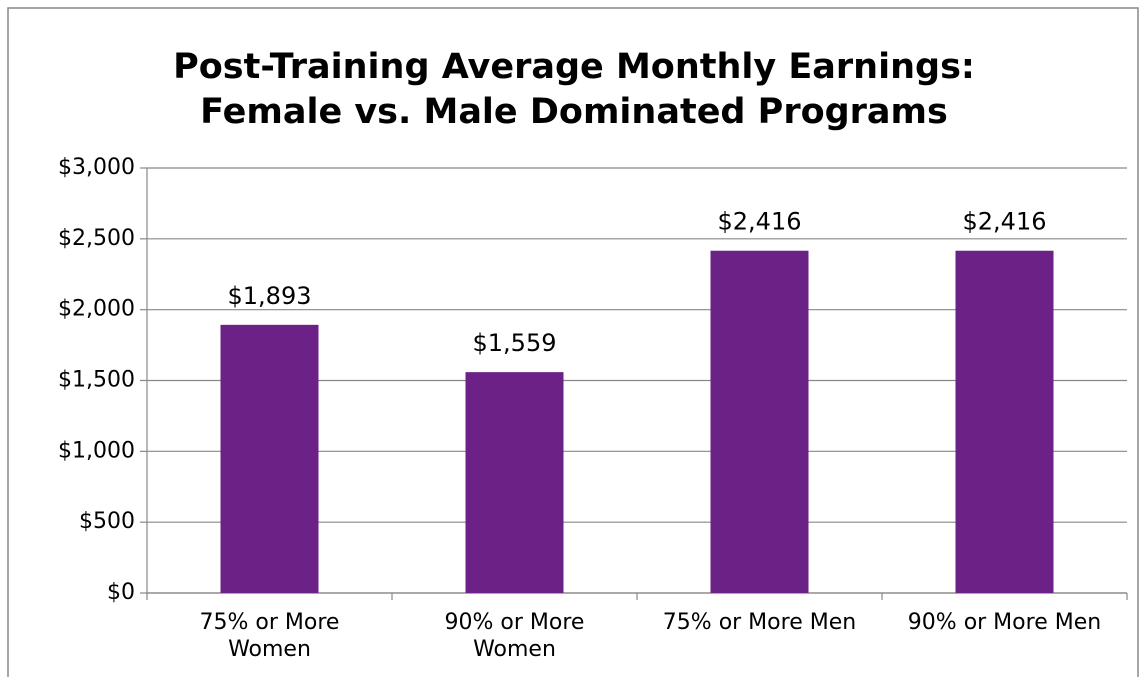  Describe the element at coordinates (515, 343) in the screenshot. I see `value-label: $1,559` at that location.